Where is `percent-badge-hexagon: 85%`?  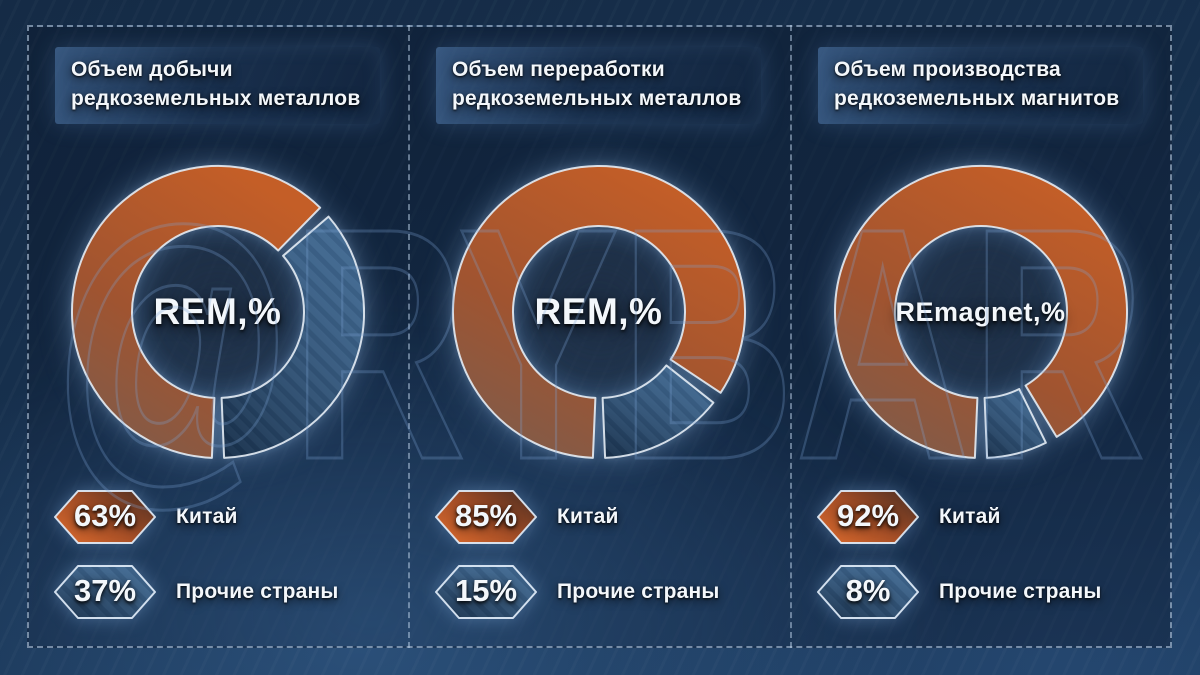 percent-badge-hexagon: 85% is located at coordinates (486, 517).